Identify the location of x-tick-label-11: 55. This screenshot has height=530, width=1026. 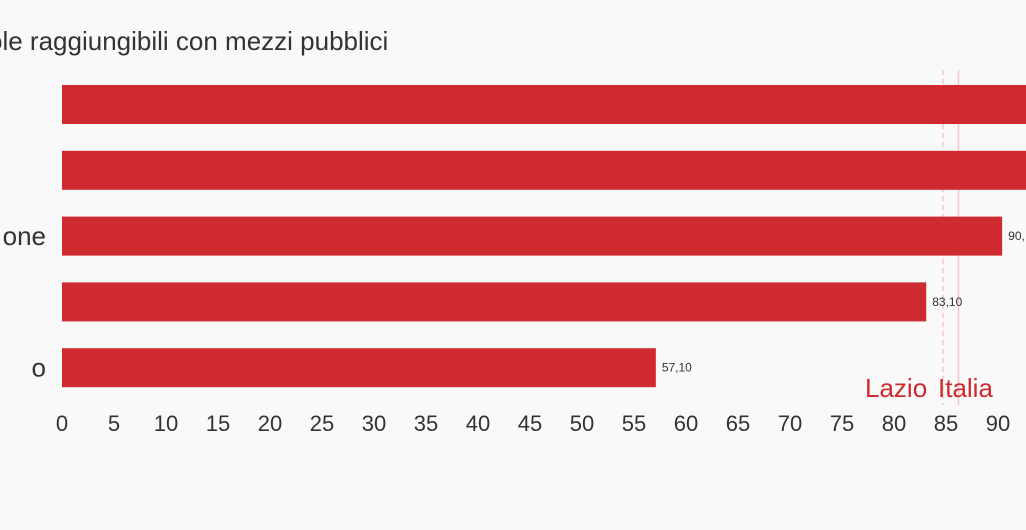
(634, 423).